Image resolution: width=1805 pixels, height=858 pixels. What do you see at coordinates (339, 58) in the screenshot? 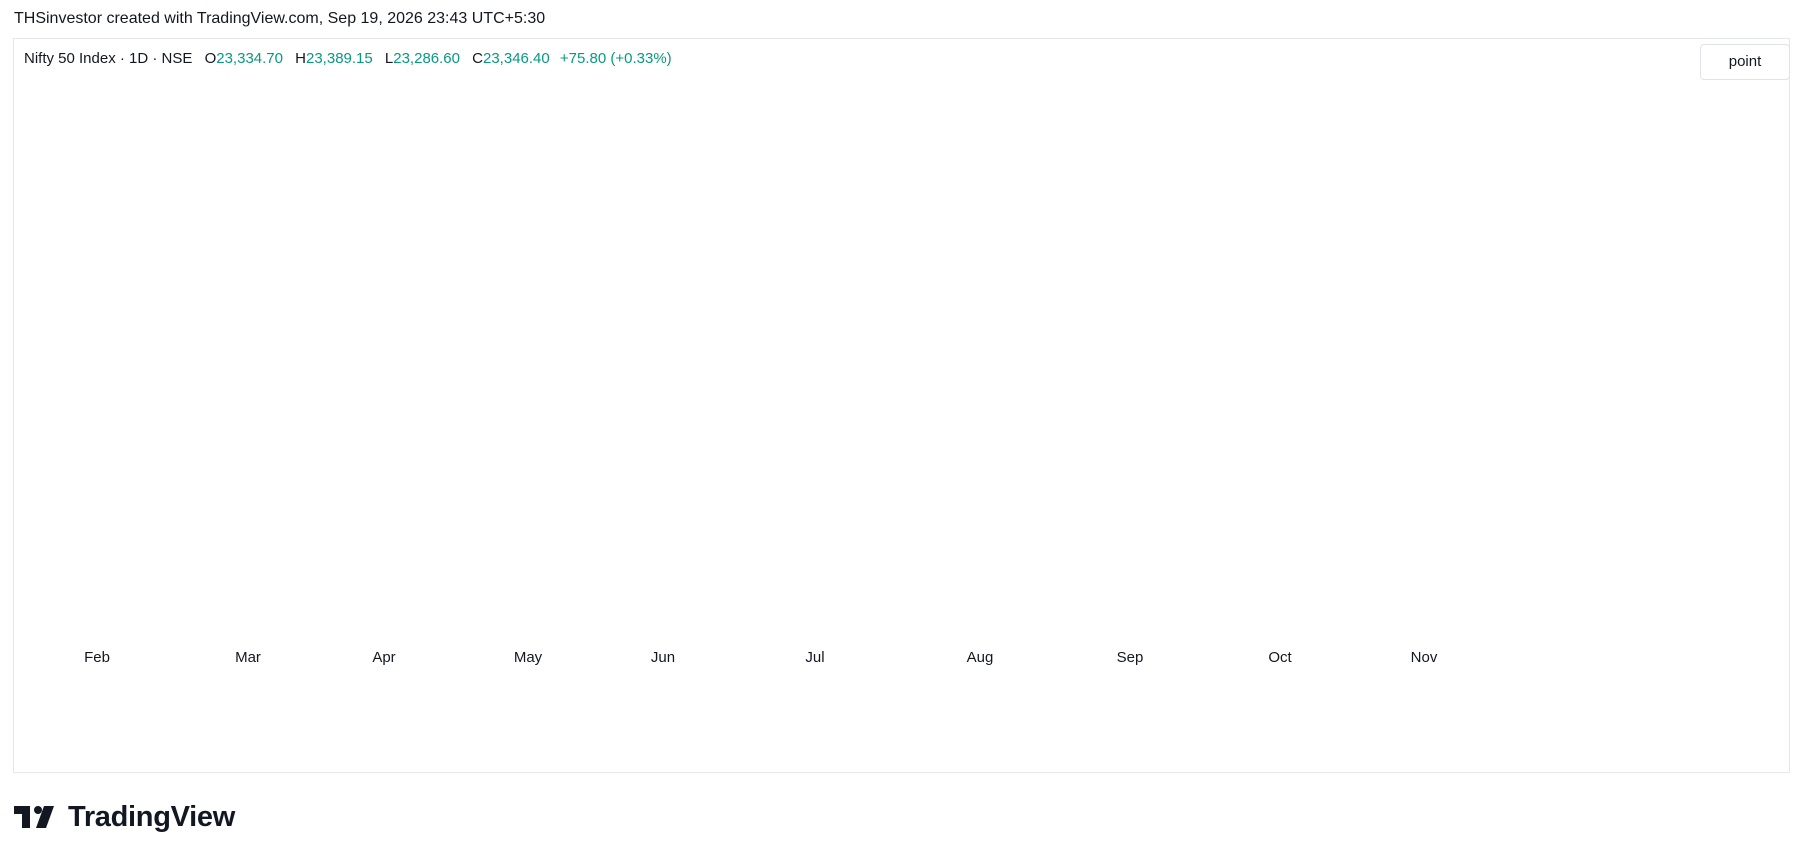
I see `high-value: 23,389.15` at bounding box center [339, 58].